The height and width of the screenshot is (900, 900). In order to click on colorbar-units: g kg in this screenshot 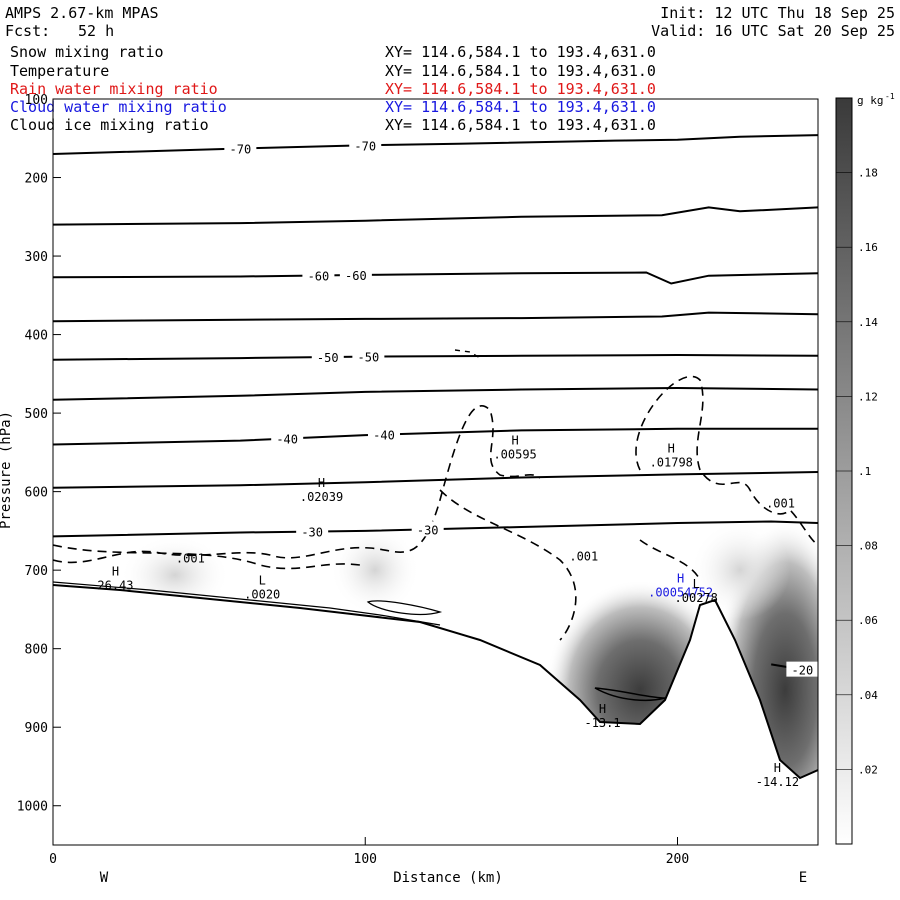, I will do `click(870, 100)`.